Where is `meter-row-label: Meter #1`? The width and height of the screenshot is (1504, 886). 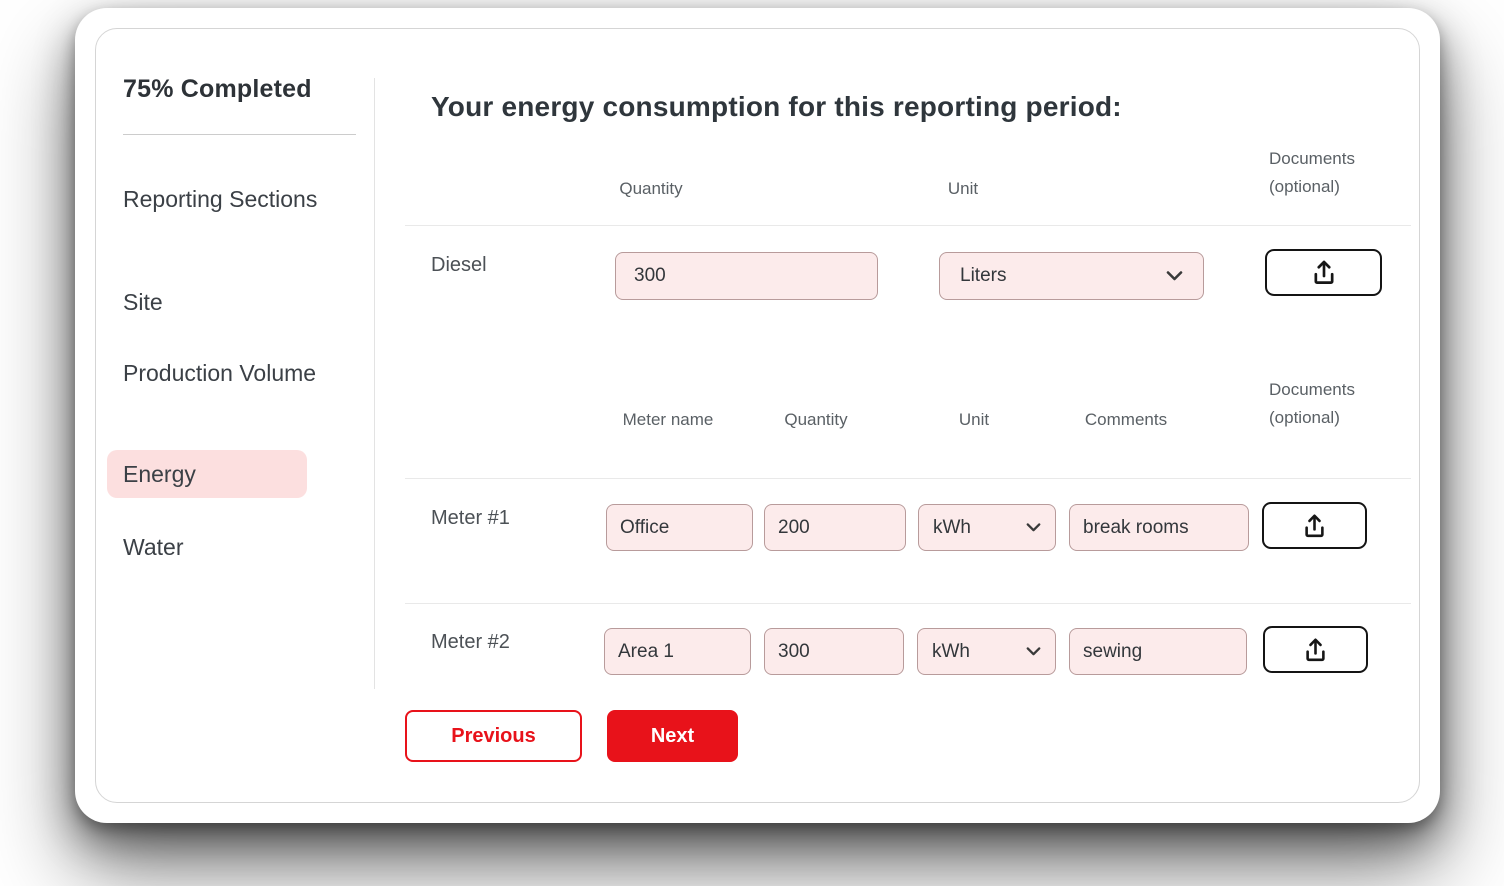
meter-row-label: Meter #1 is located at coordinates (470, 518).